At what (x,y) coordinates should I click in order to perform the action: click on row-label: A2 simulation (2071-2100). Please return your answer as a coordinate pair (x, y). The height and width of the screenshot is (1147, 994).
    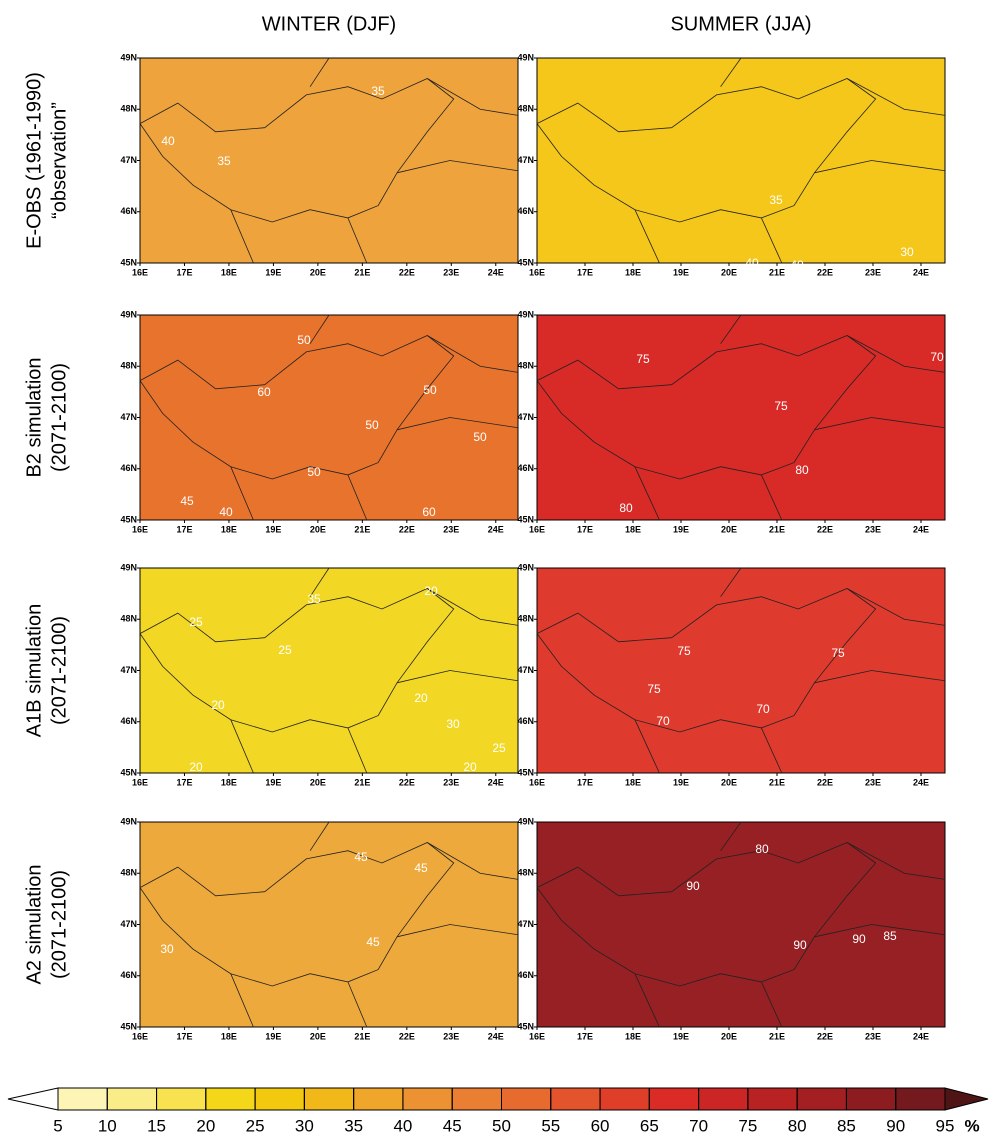
    Looking at the image, I should click on (46, 924).